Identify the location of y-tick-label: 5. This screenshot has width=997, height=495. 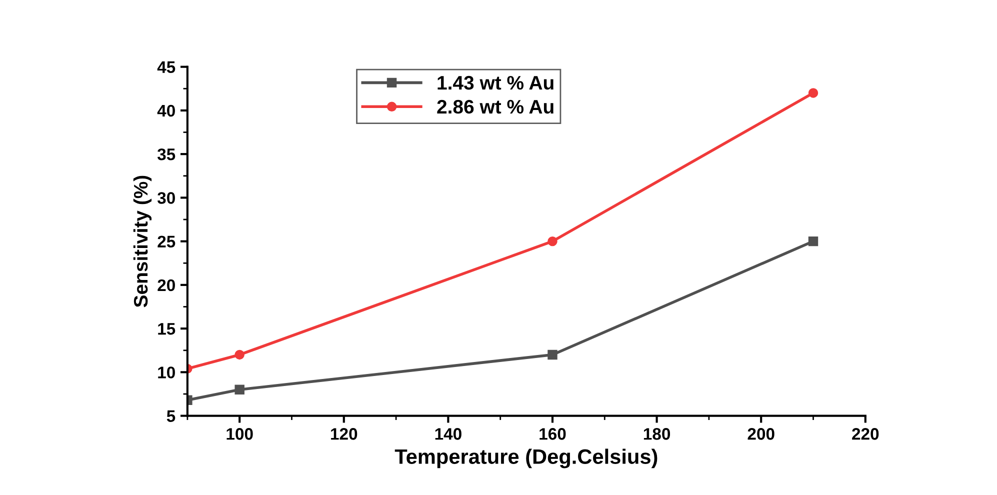
(171, 416).